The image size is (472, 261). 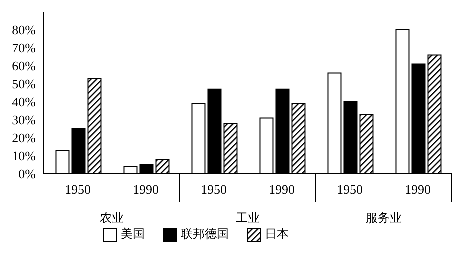 What do you see at coordinates (24, 120) in the screenshot?
I see `y-tick-label: 30%` at bounding box center [24, 120].